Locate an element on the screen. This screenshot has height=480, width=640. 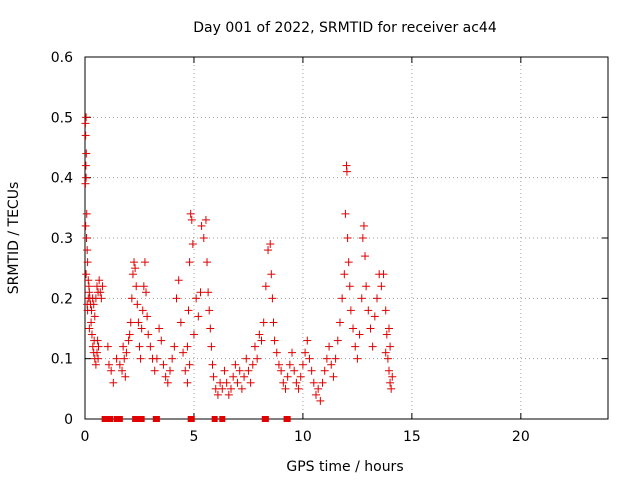
y-axis-label: SRMTID / TECUs is located at coordinates (14, 238).